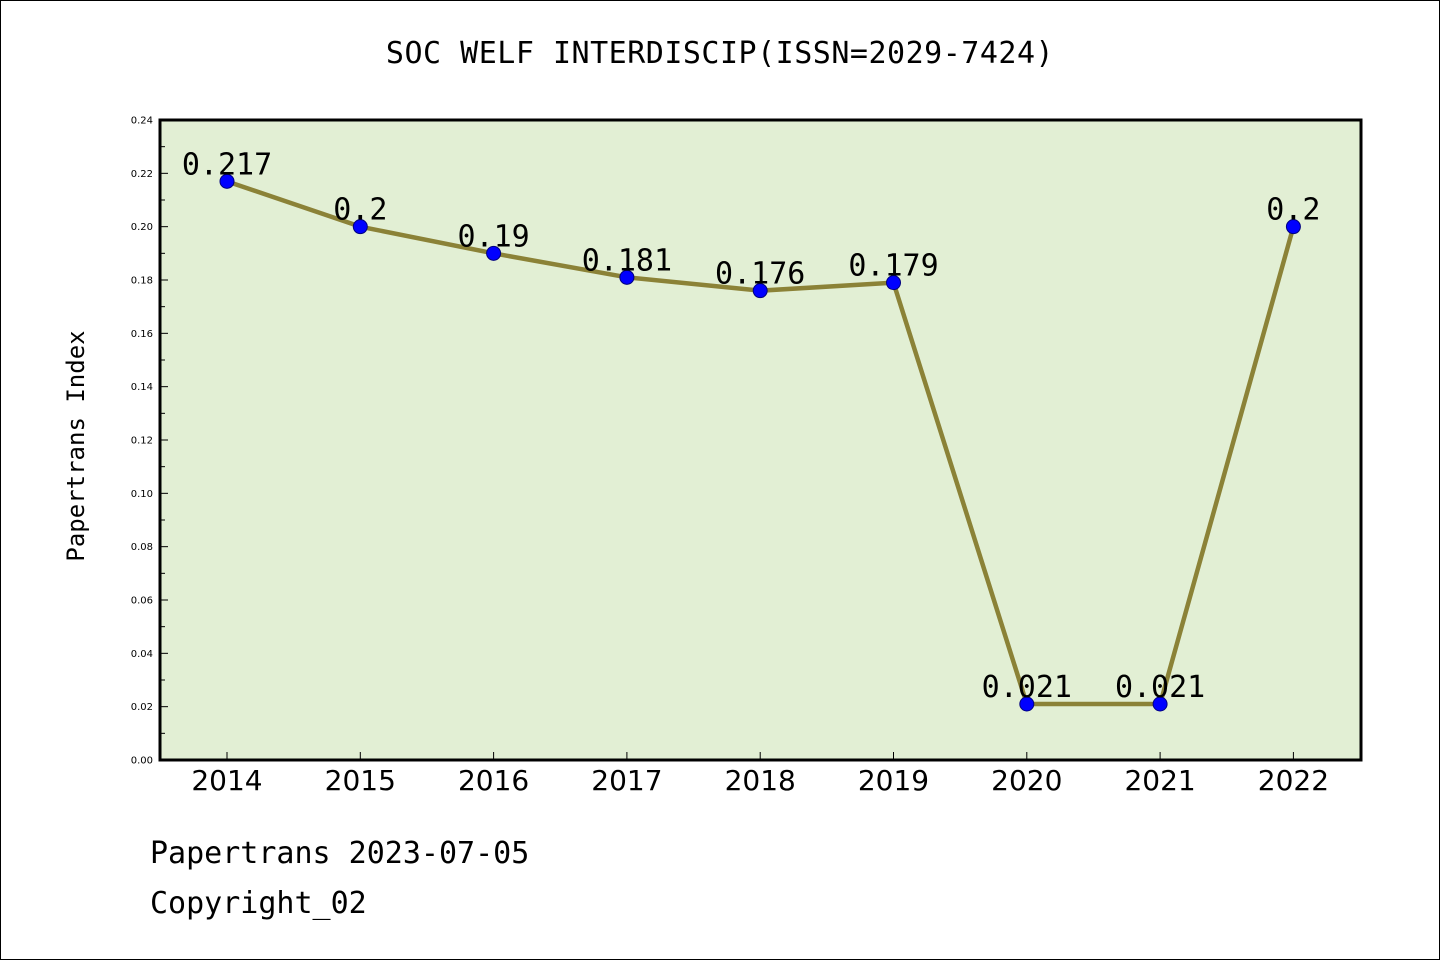  What do you see at coordinates (493, 236) in the screenshot?
I see `data-label: 0.19` at bounding box center [493, 236].